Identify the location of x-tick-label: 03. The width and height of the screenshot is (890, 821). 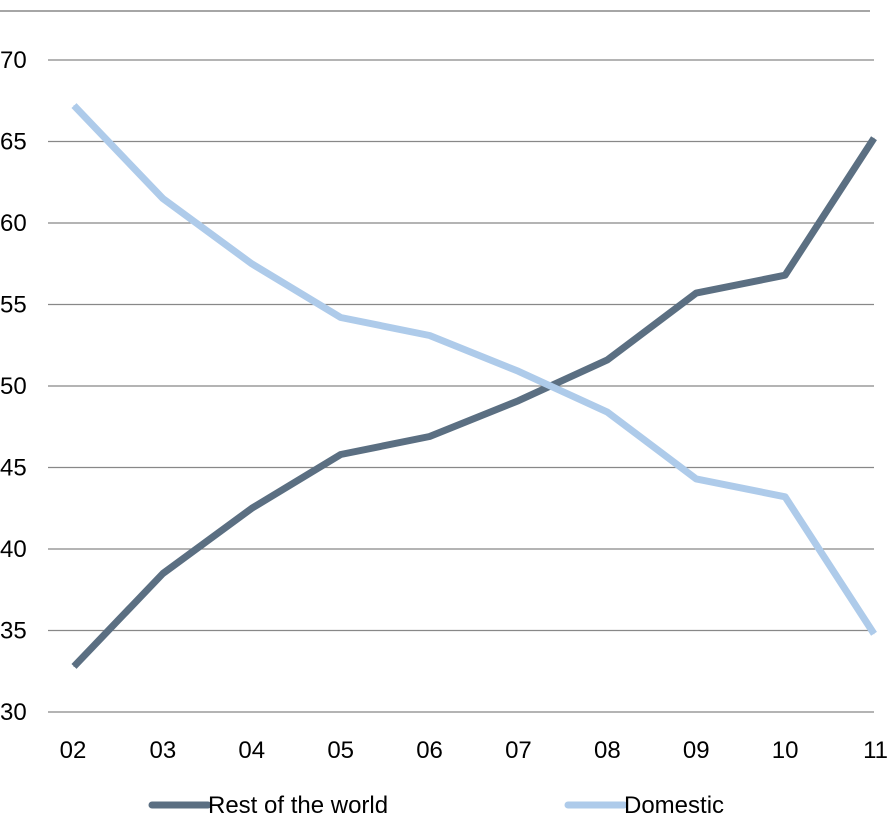
(163, 750).